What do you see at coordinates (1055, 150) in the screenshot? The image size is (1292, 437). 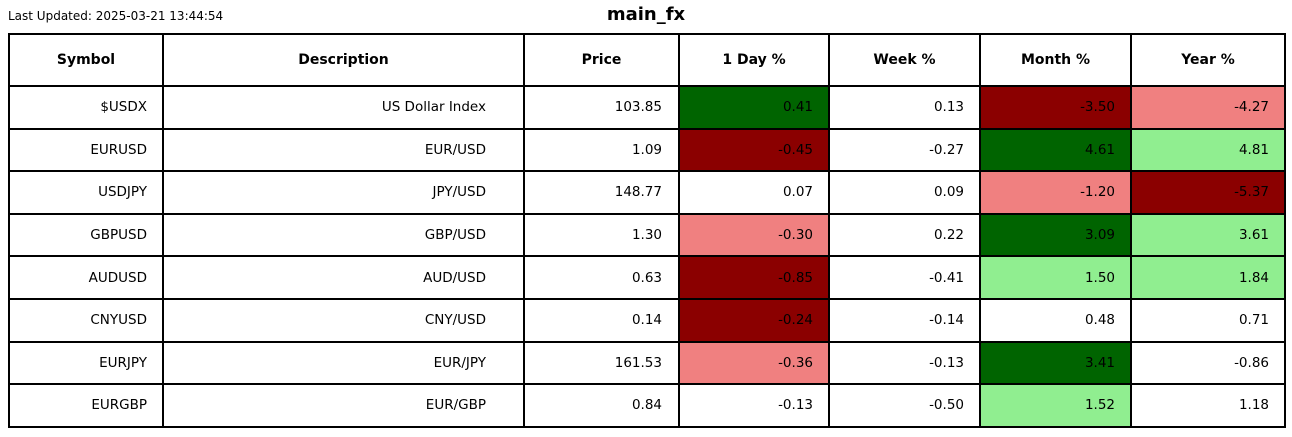 I see `month-pct-cell: 4.61` at bounding box center [1055, 150].